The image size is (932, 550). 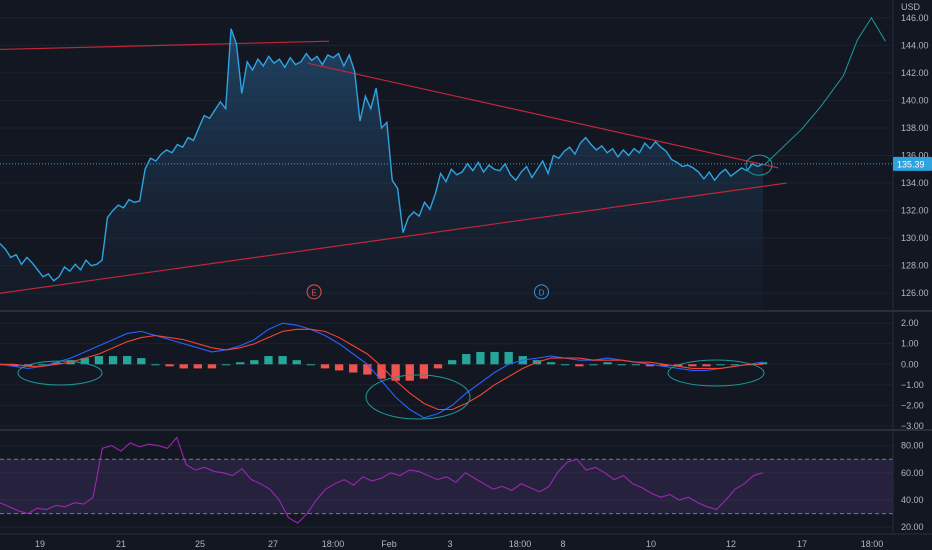 I want to click on event-marker-label: D, so click(x=542, y=292).